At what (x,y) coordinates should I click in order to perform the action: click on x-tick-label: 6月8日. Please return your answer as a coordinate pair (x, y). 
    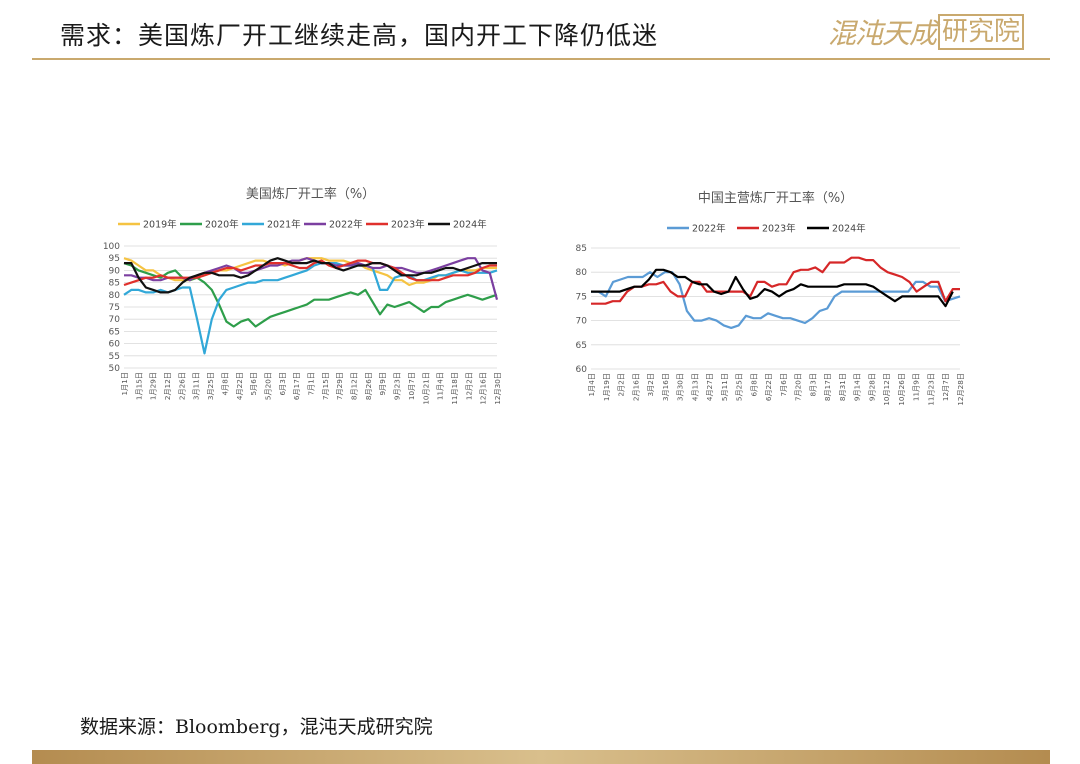
    Looking at the image, I should click on (753, 385).